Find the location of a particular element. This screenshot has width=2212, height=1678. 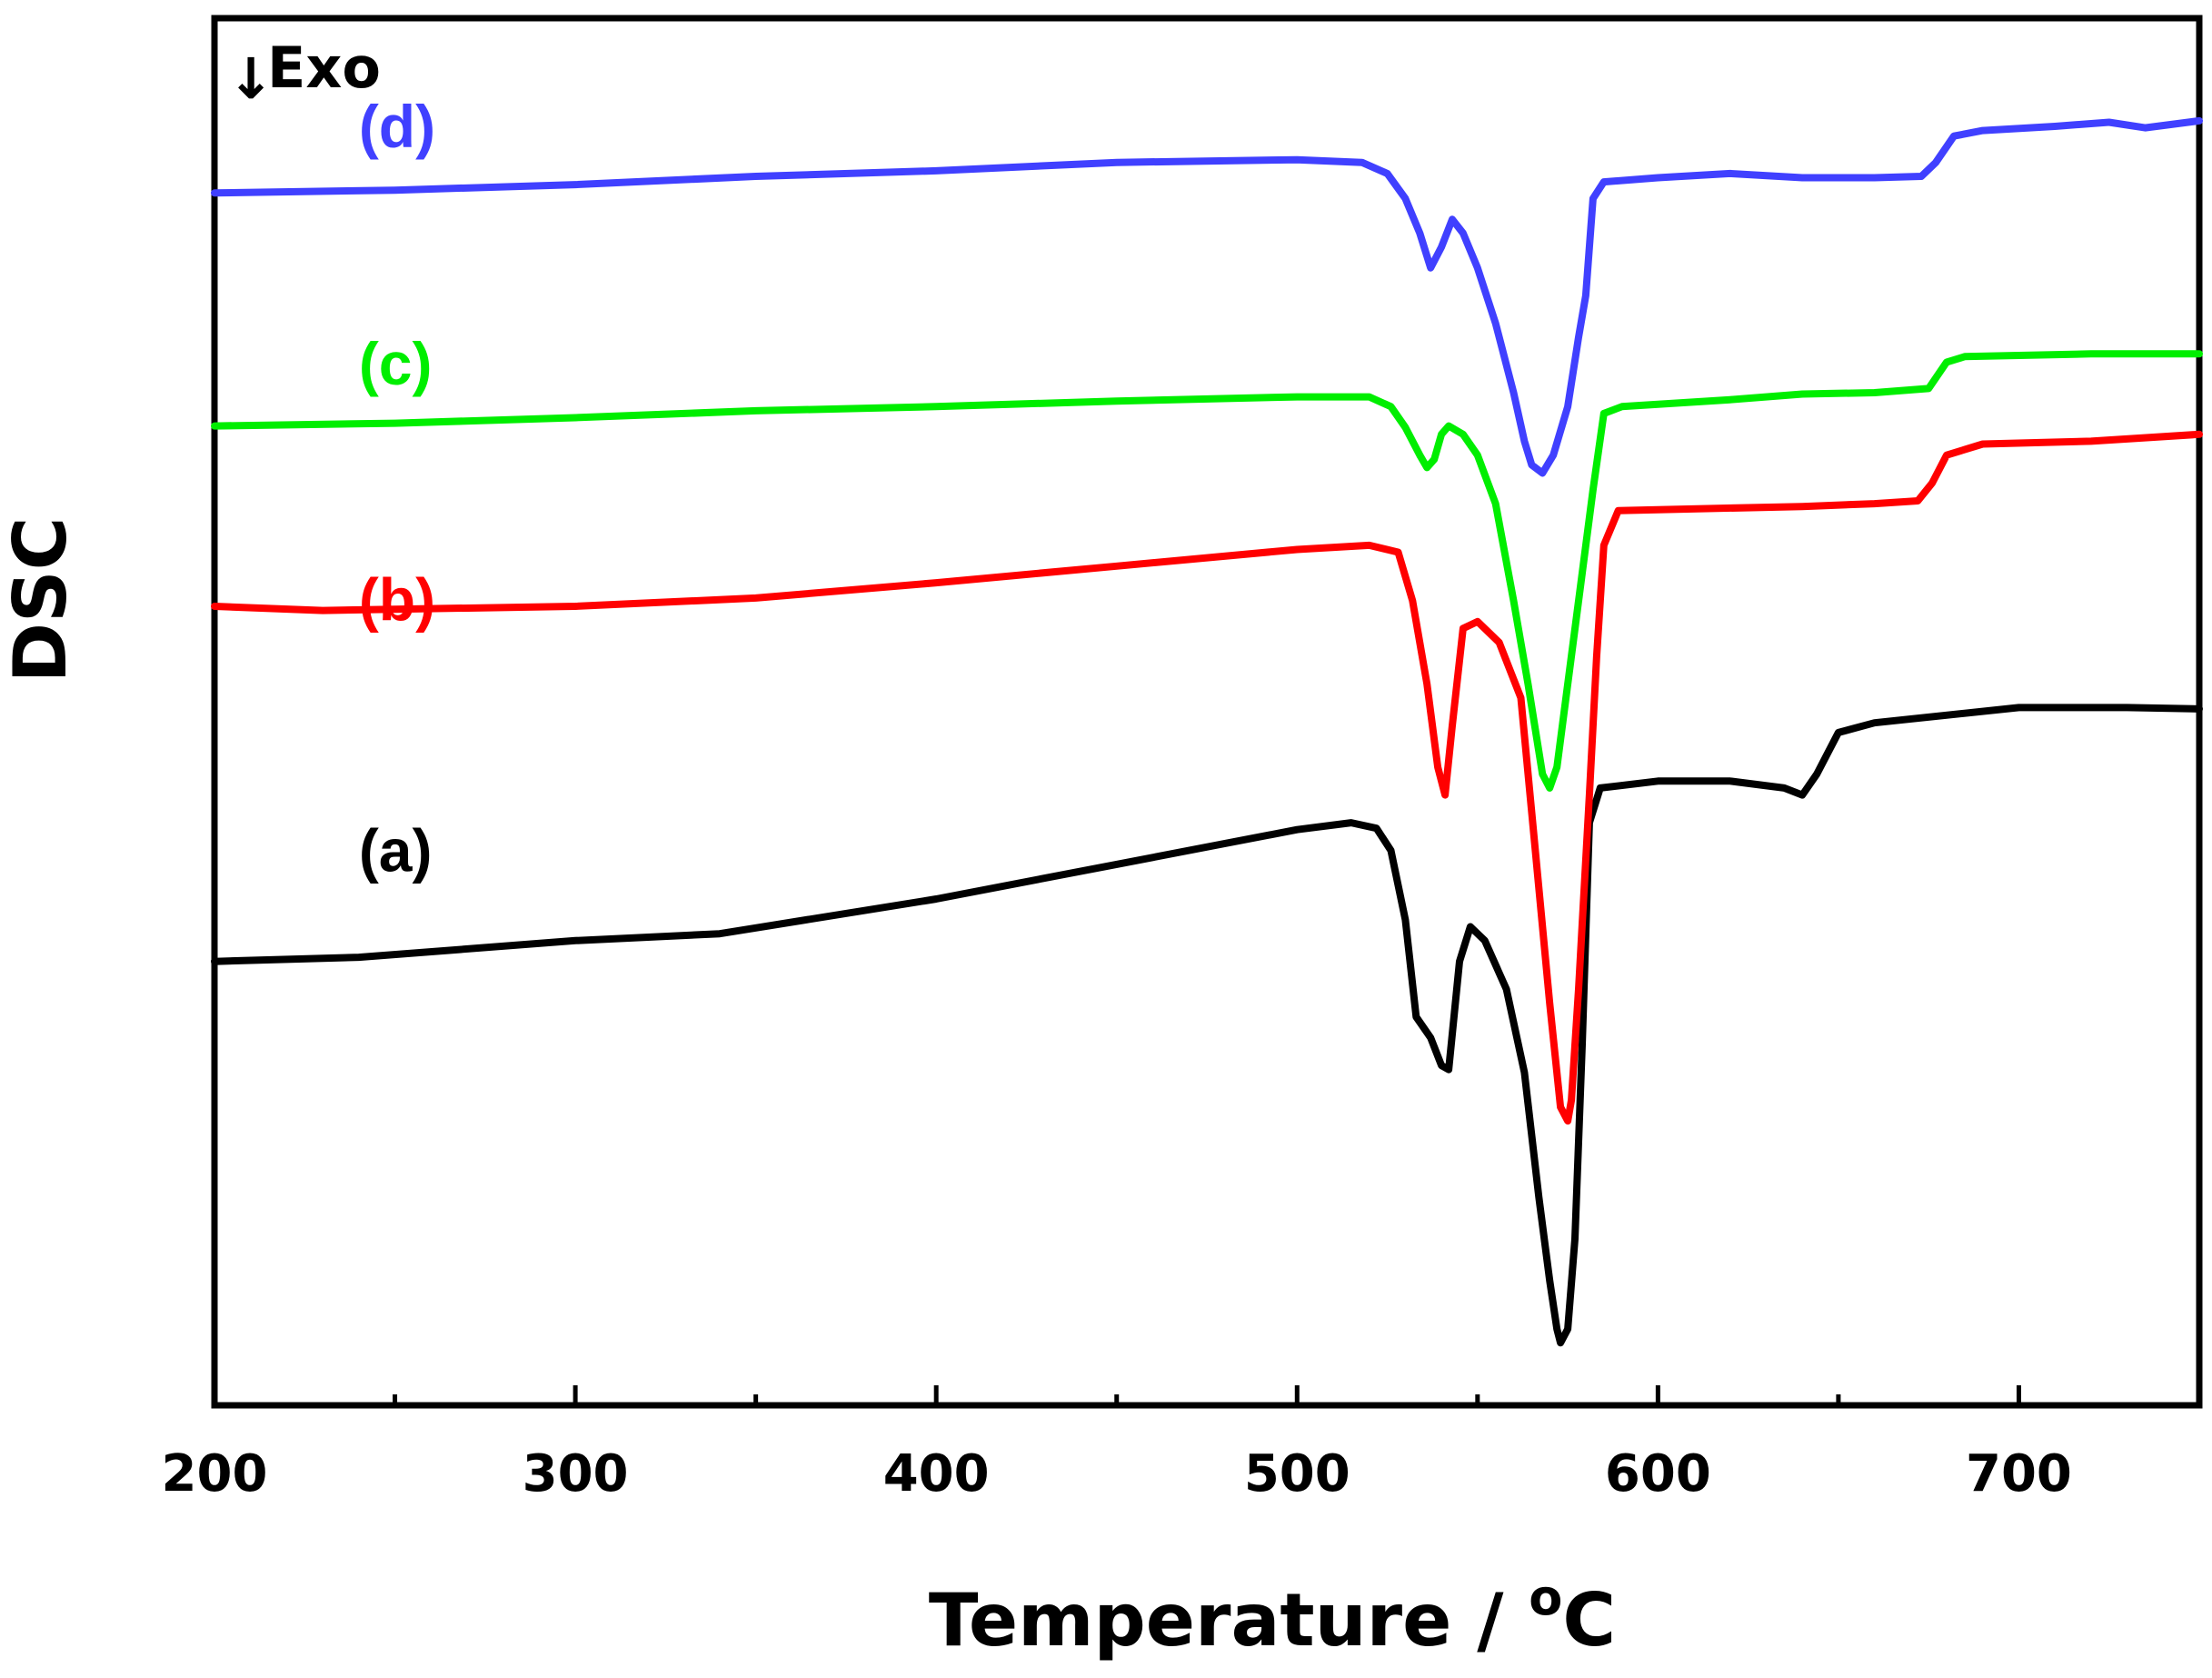

y-axis-title: DSC is located at coordinates (41, 600).